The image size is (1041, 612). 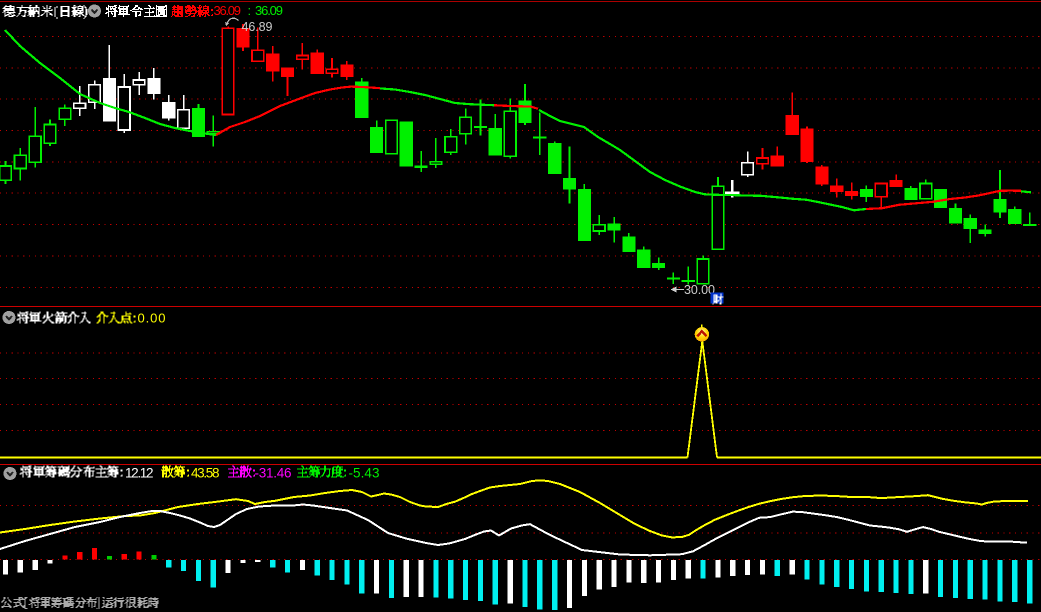 I want to click on svg-text: 43.58, so click(x=205, y=473).